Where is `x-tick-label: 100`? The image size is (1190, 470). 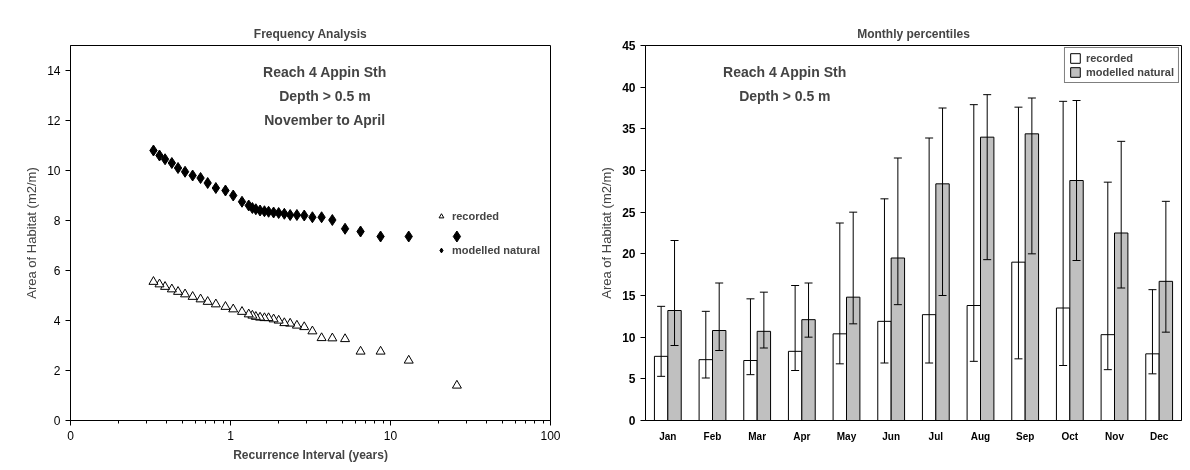
x-tick-label: 100 is located at coordinates (550, 435).